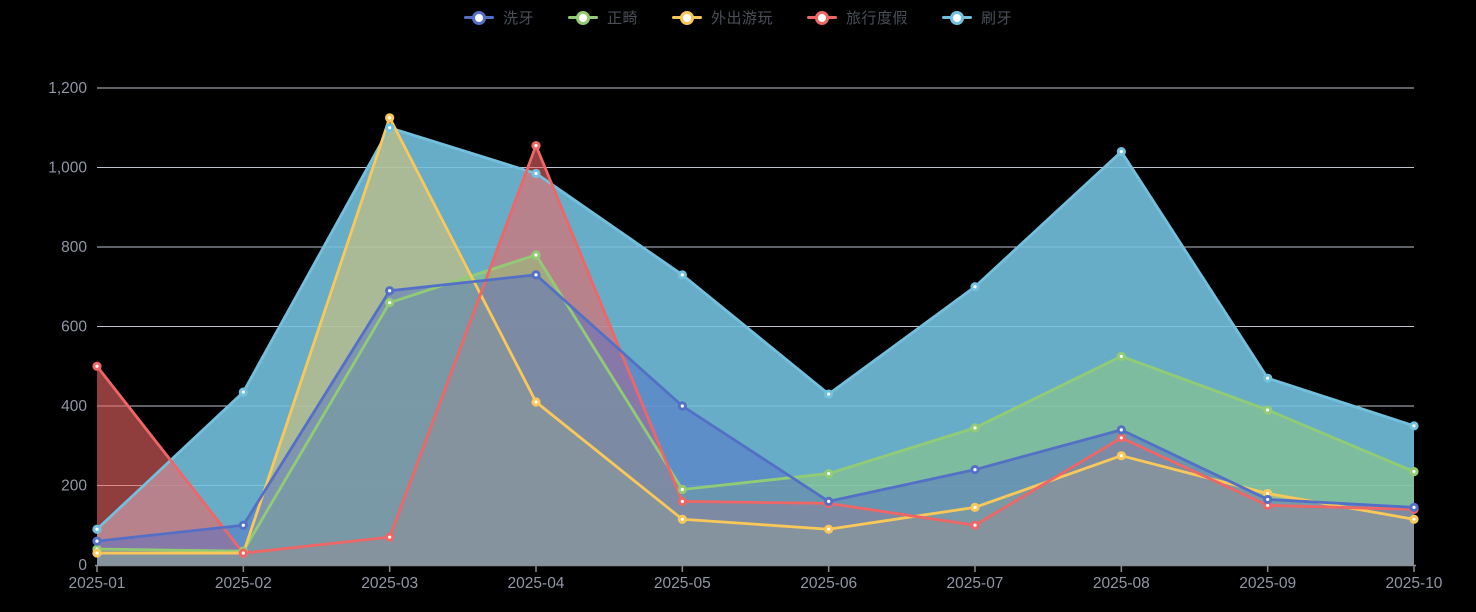 The height and width of the screenshot is (612, 1476). Describe the element at coordinates (536, 583) in the screenshot. I see `x-axis-label: 2025-04` at that location.